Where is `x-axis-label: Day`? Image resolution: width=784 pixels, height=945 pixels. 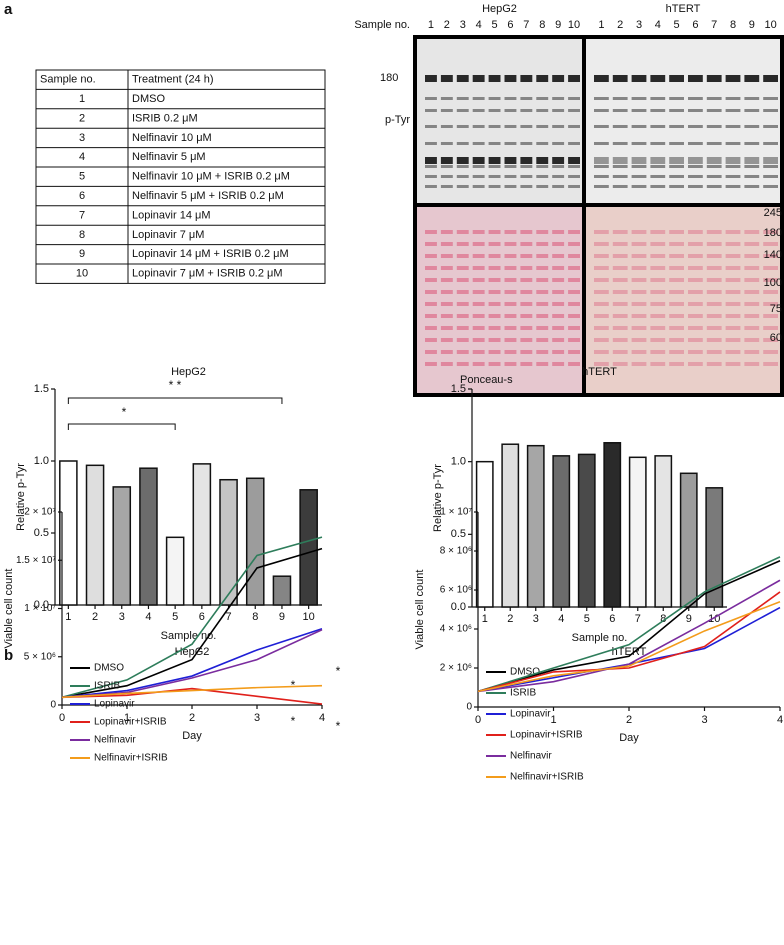 x-axis-label: Day is located at coordinates (192, 736).